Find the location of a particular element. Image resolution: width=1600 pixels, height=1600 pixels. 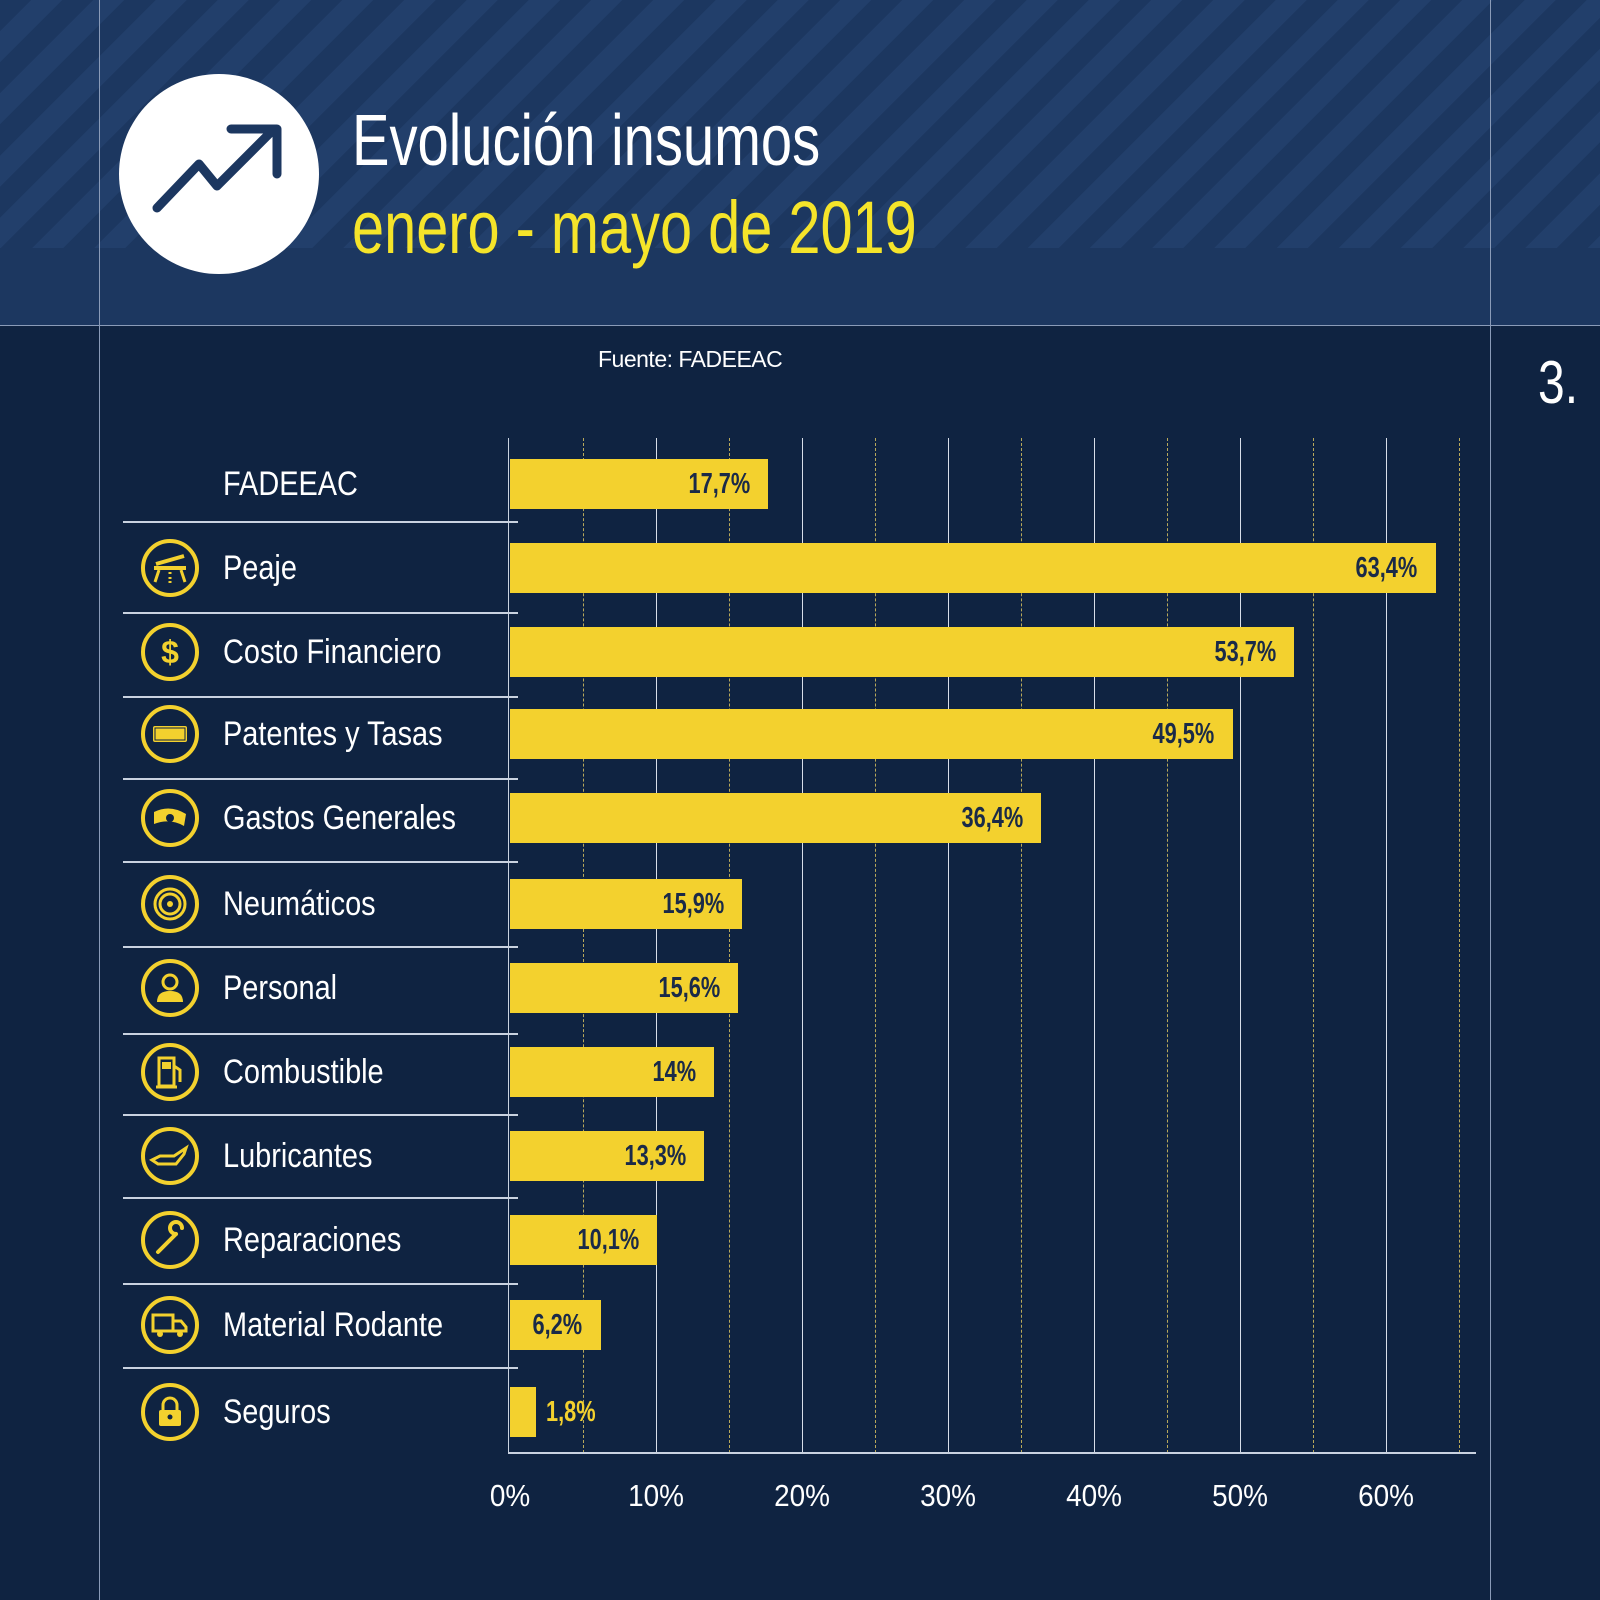

x-tick-label: 10% is located at coordinates (656, 1495).